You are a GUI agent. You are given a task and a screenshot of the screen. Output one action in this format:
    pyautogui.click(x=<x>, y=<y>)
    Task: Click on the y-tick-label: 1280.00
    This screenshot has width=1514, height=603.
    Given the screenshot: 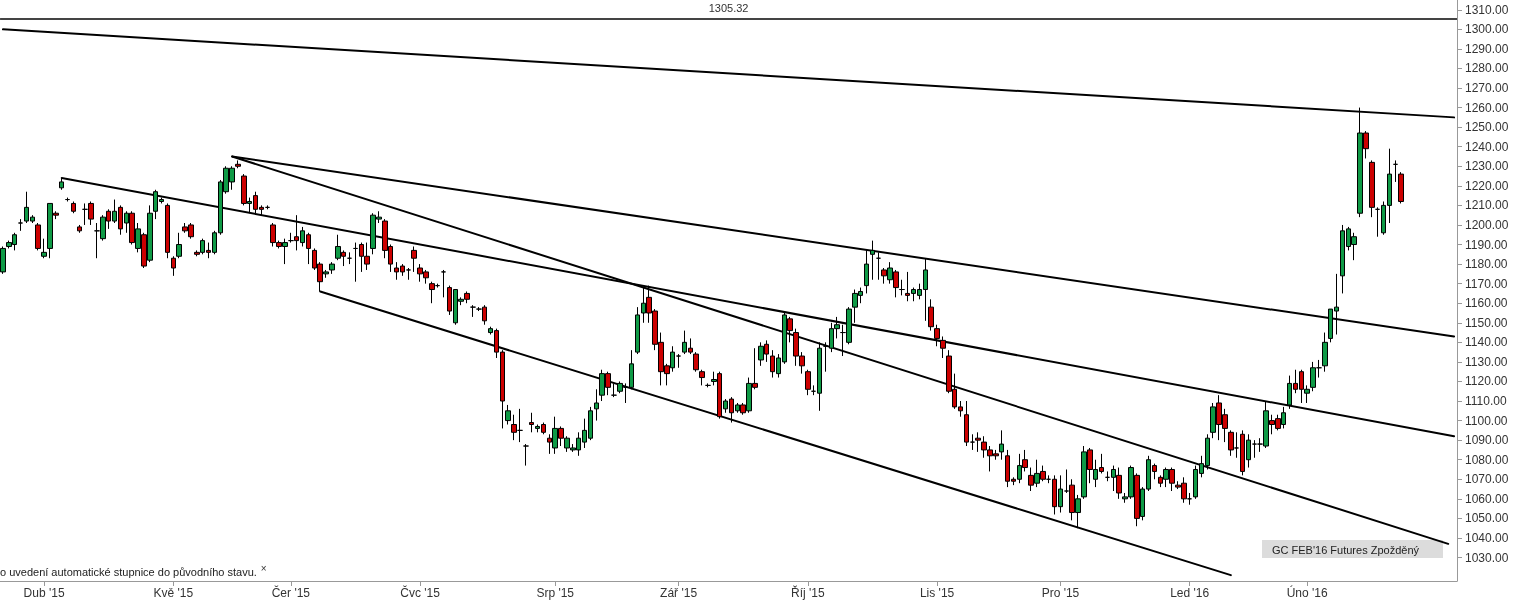 What is the action you would take?
    pyautogui.click(x=1487, y=68)
    